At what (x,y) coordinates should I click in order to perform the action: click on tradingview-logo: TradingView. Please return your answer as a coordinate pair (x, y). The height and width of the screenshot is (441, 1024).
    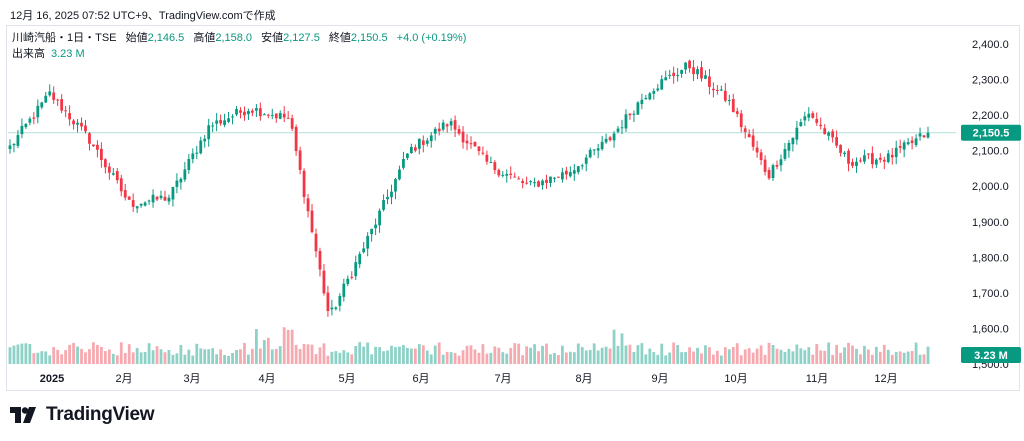
    Looking at the image, I should click on (82, 415).